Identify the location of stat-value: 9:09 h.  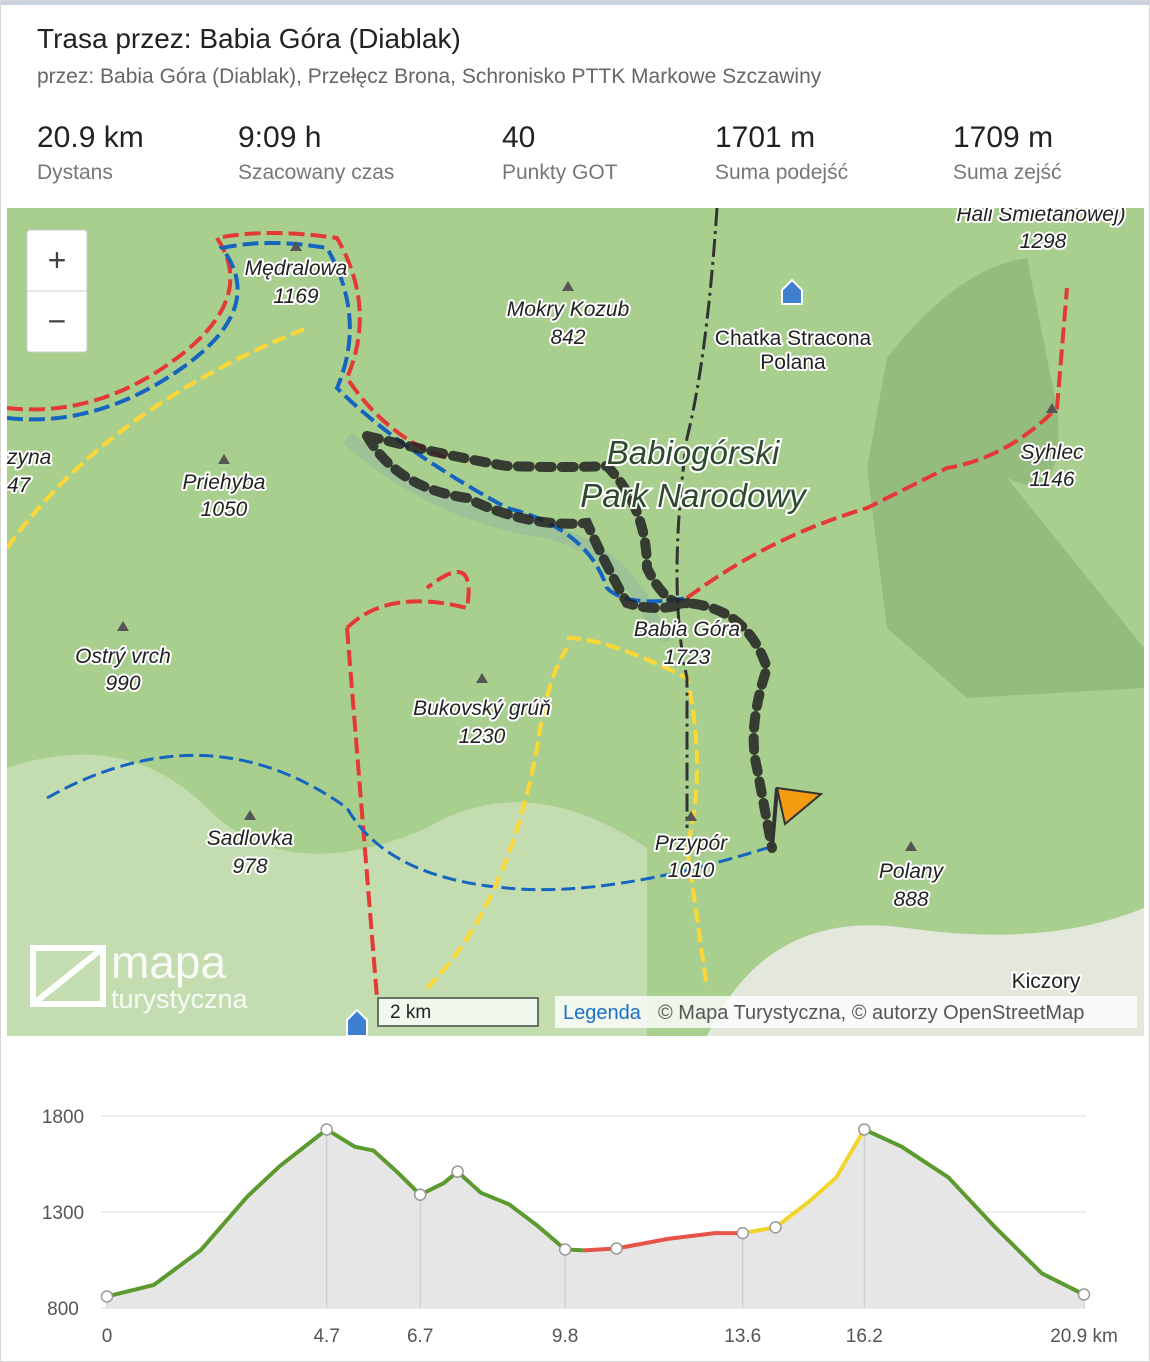
(280, 137).